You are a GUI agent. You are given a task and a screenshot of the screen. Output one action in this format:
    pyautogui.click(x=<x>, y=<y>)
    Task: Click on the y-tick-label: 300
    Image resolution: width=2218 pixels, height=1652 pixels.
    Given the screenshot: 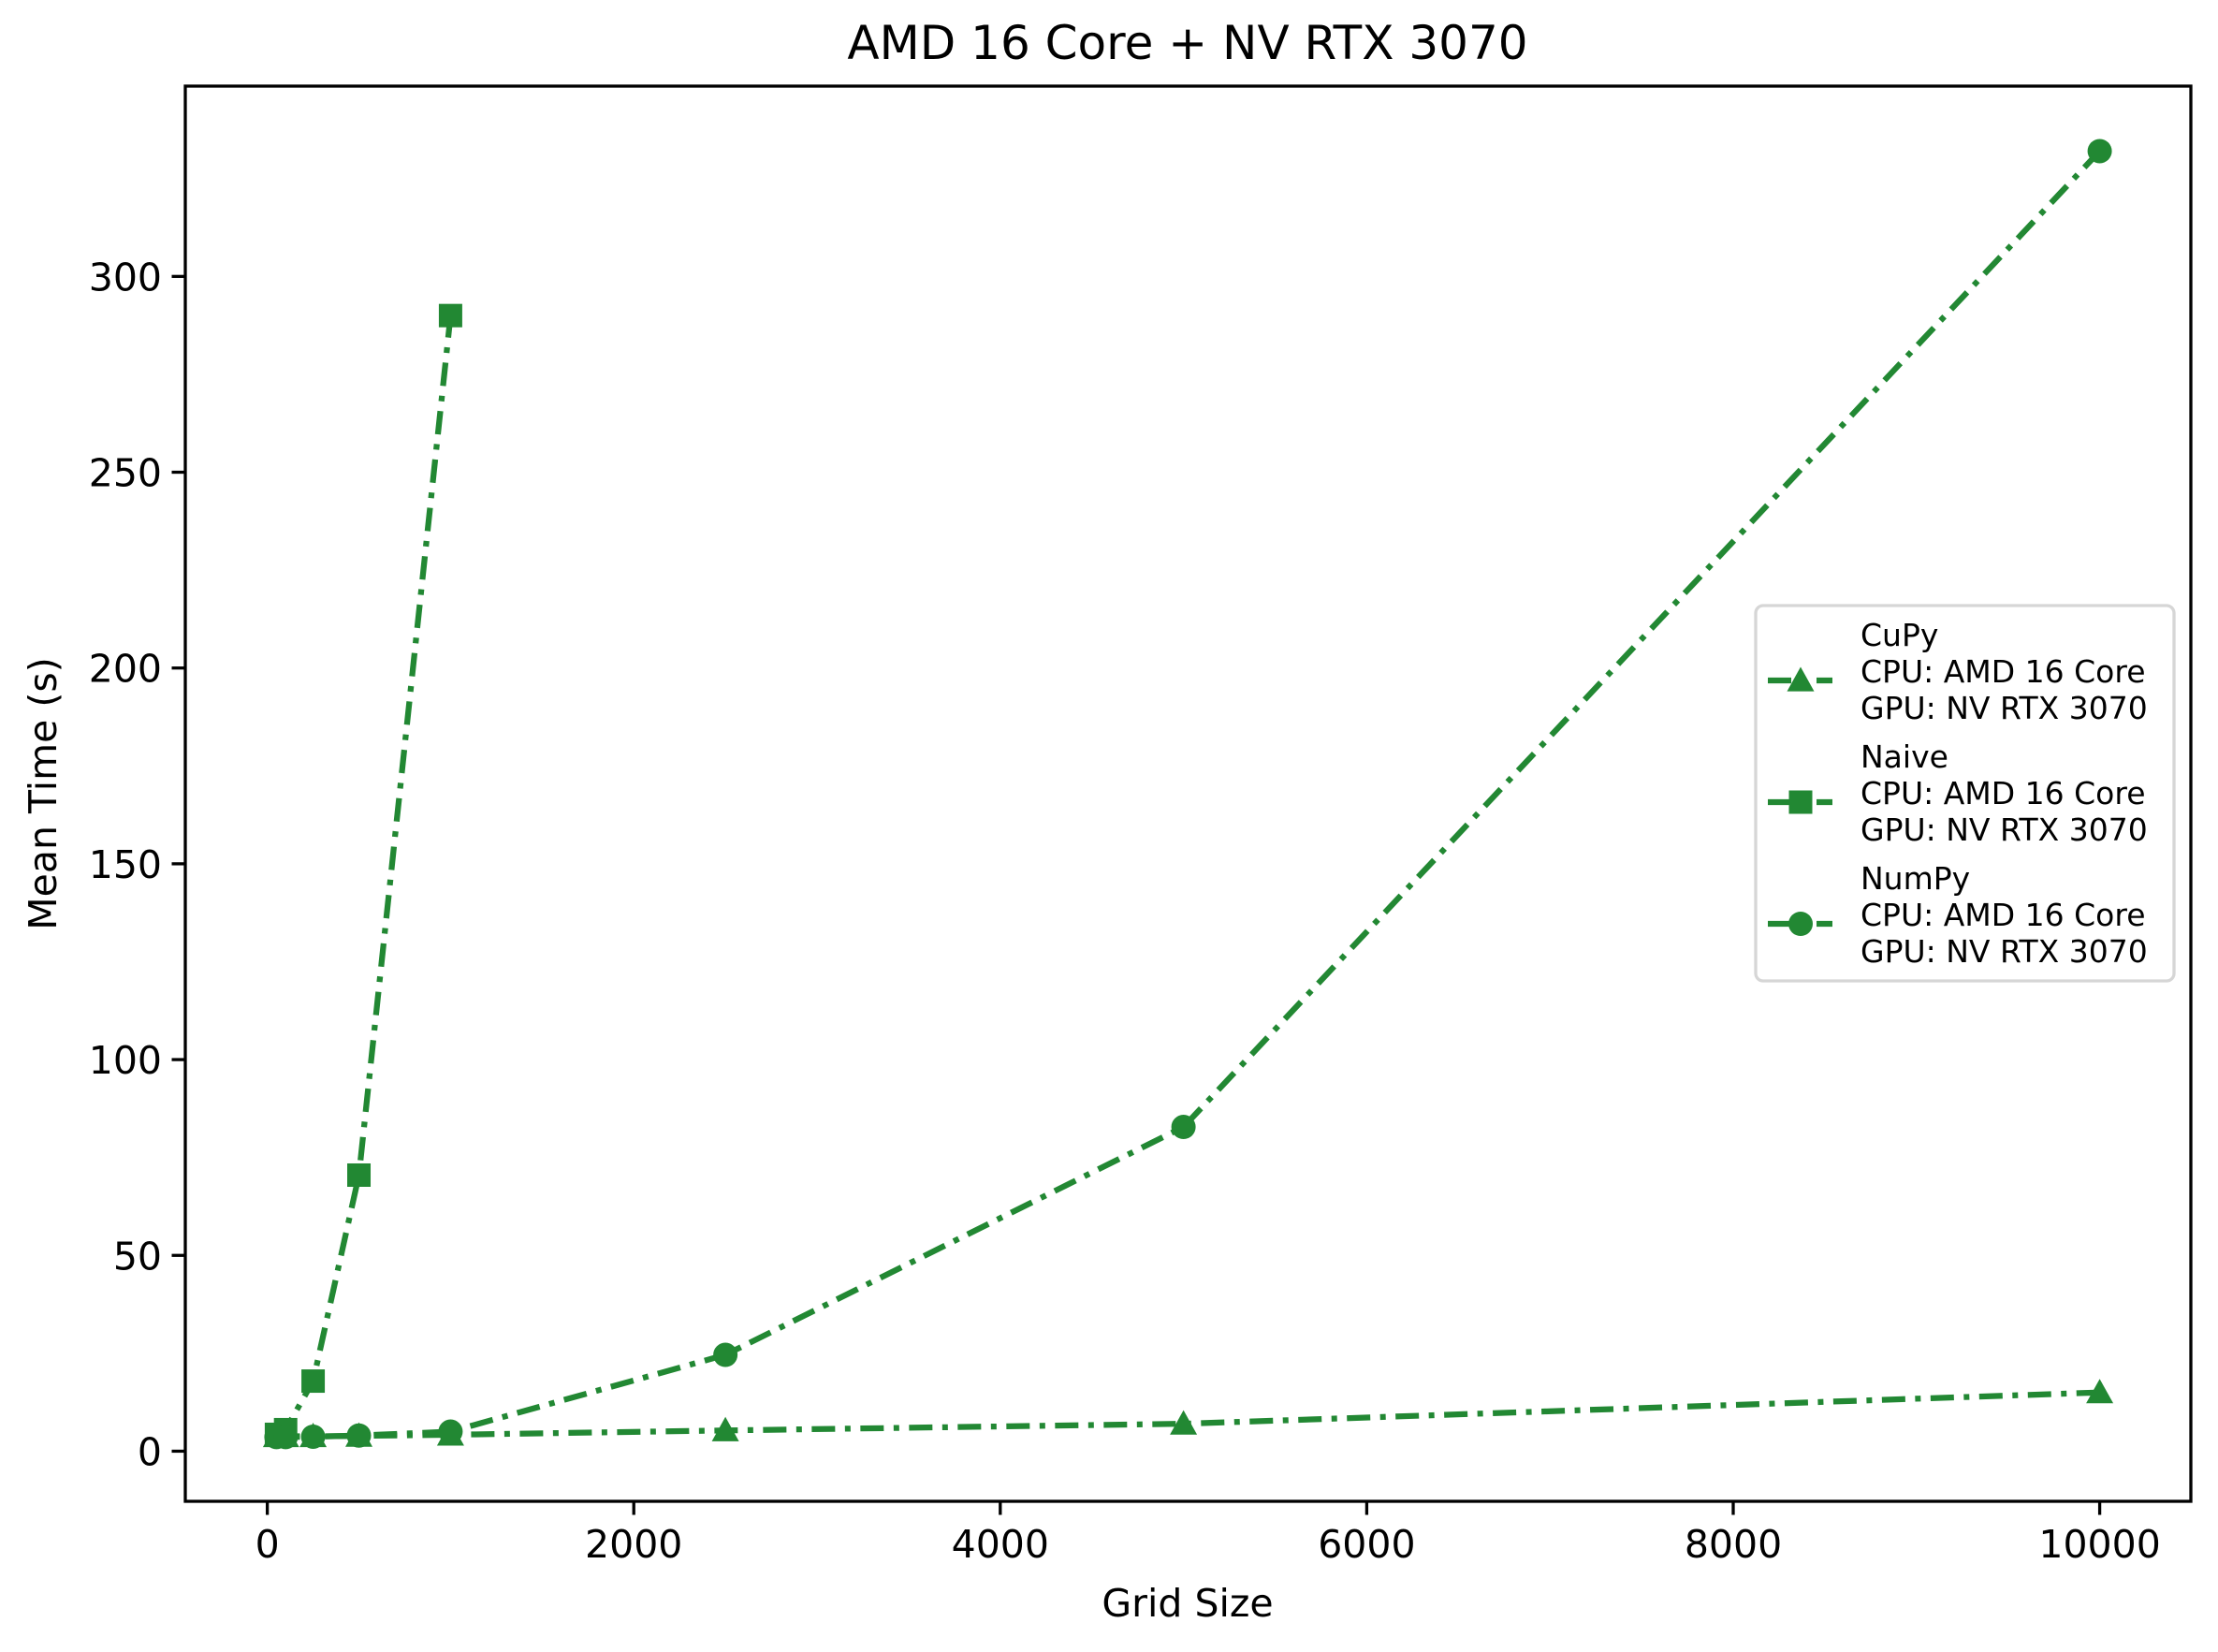 What is the action you would take?
    pyautogui.click(x=125, y=278)
    